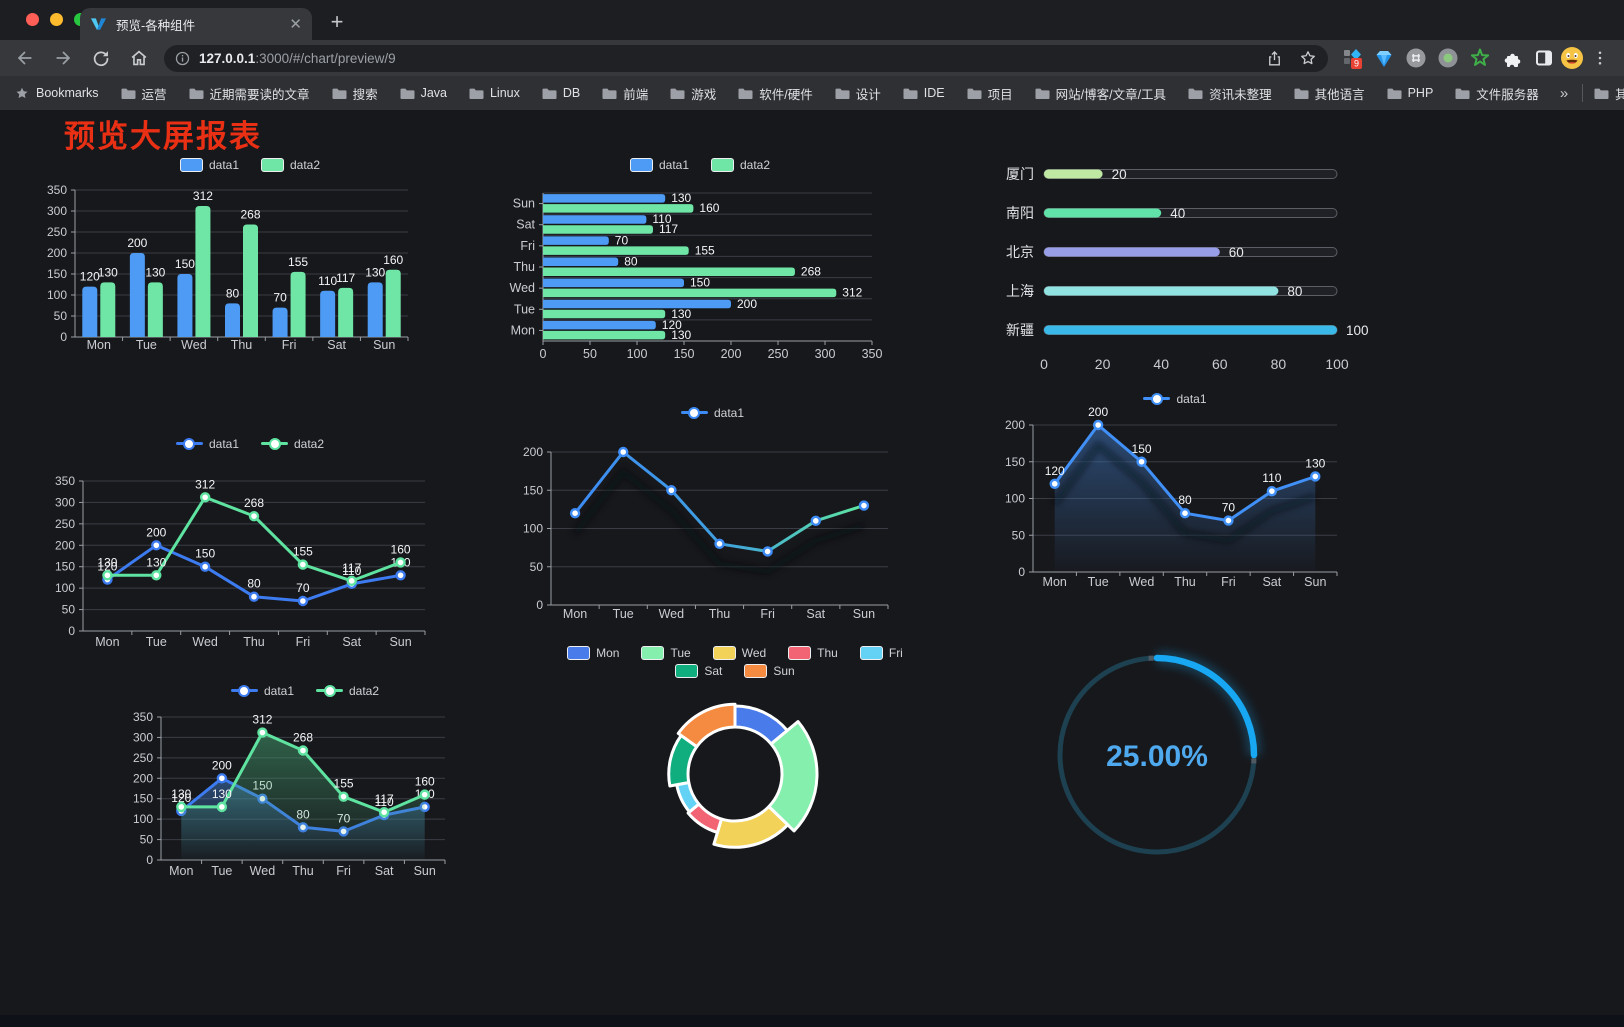  I want to click on svg-text: Mon, so click(575, 614).